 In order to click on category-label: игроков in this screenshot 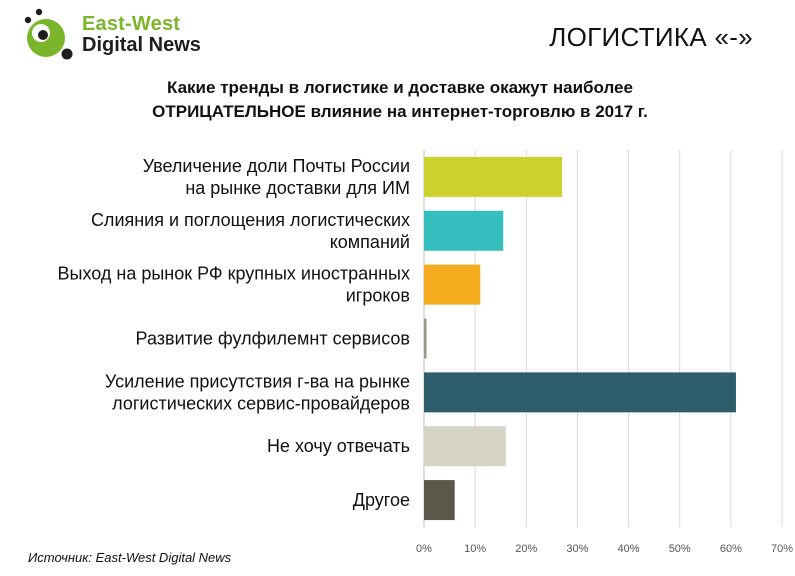, I will do `click(378, 296)`.